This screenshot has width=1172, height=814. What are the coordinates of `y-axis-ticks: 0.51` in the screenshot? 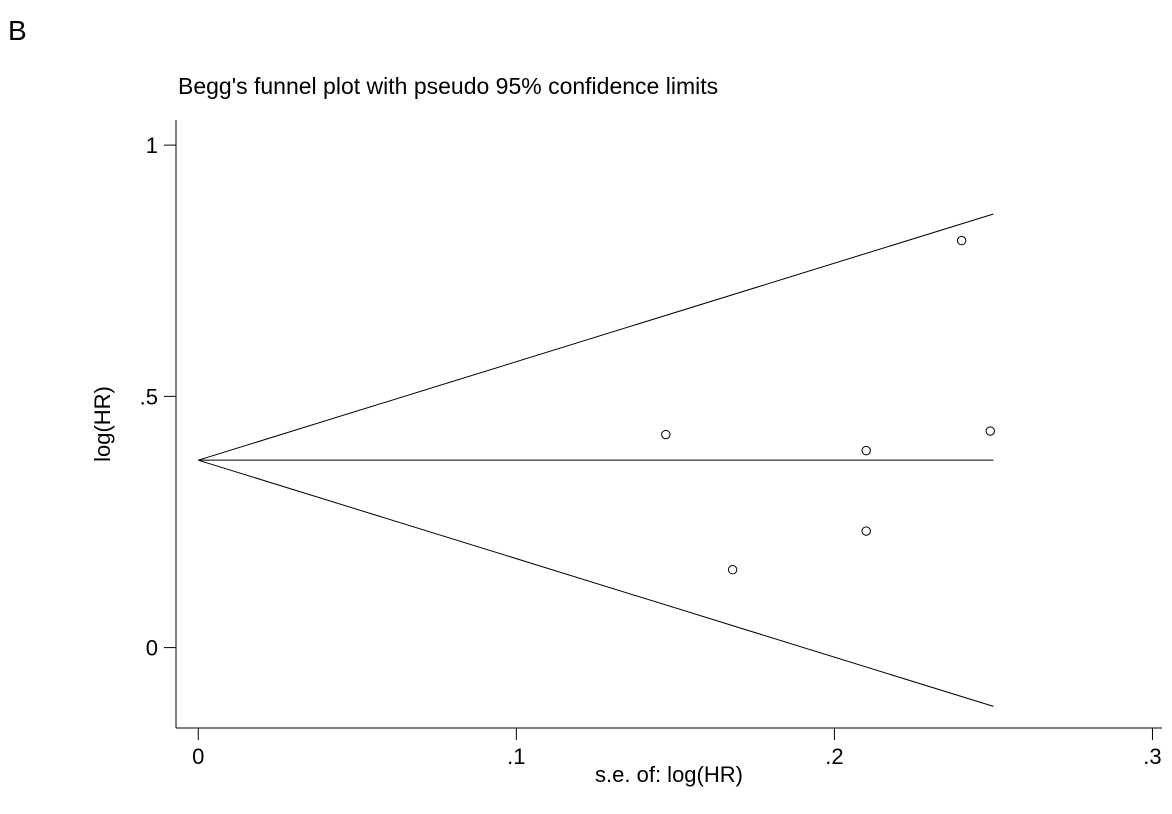 It's located at (158, 397).